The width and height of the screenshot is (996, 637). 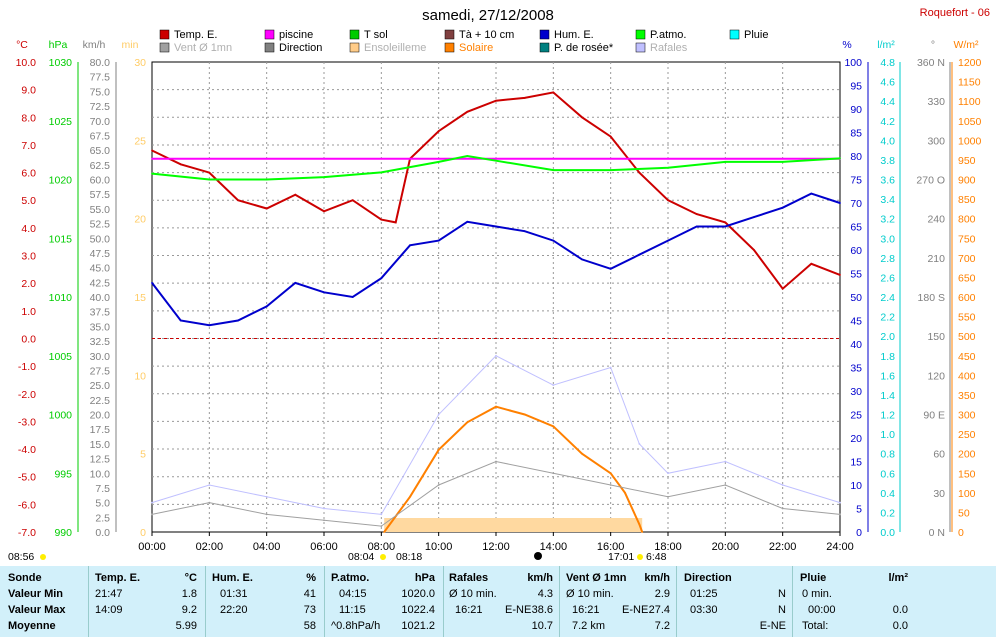 I want to click on axis-tick-min: 30, so click(x=140, y=63).